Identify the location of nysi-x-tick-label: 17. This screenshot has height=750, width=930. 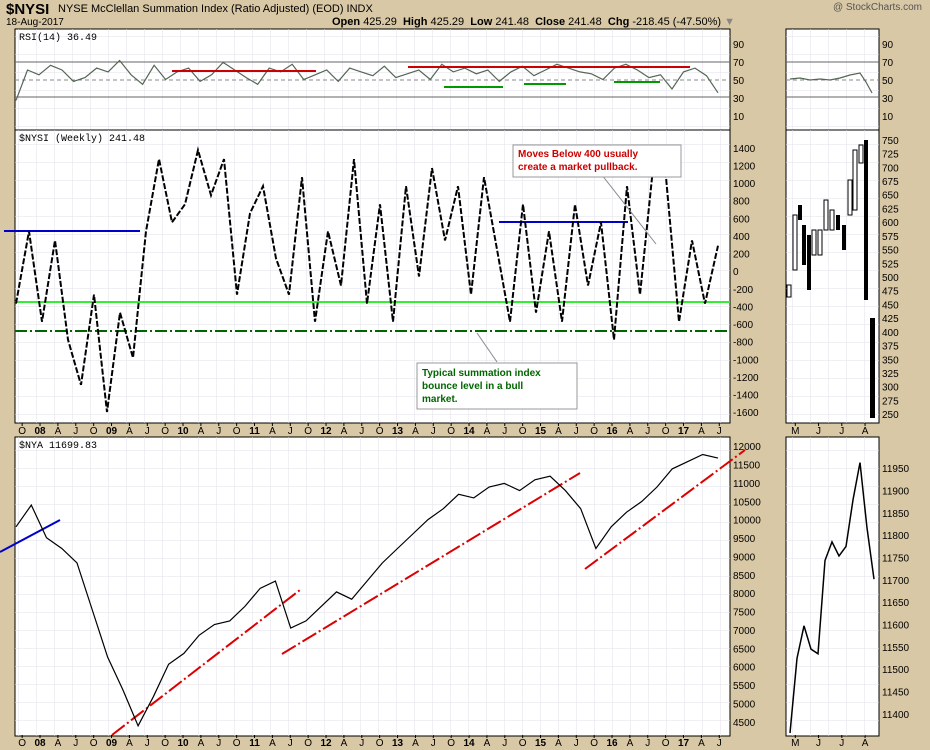
(684, 431).